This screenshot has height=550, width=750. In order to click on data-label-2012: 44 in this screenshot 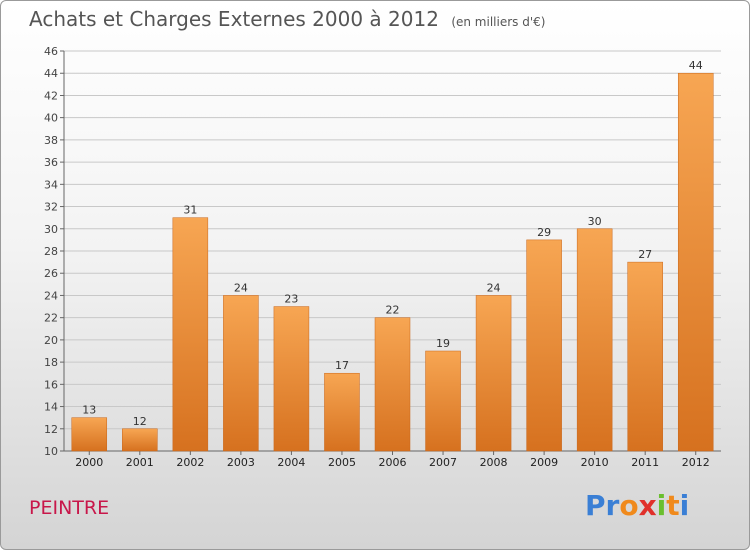, I will do `click(696, 65)`.